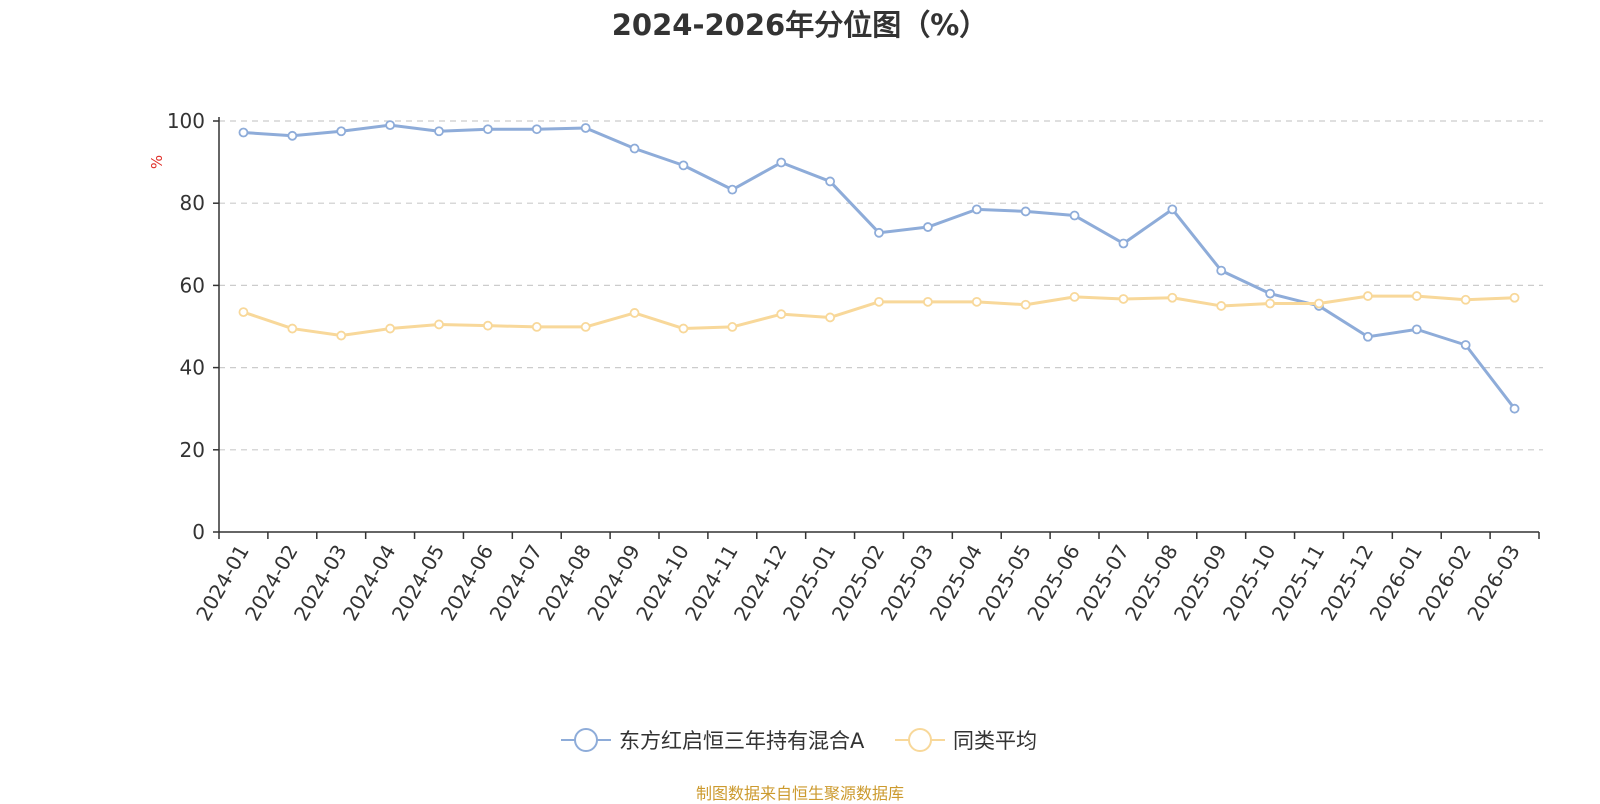 Image resolution: width=1600 pixels, height=804 pixels. I want to click on y-tick-label: 60, so click(192, 285).